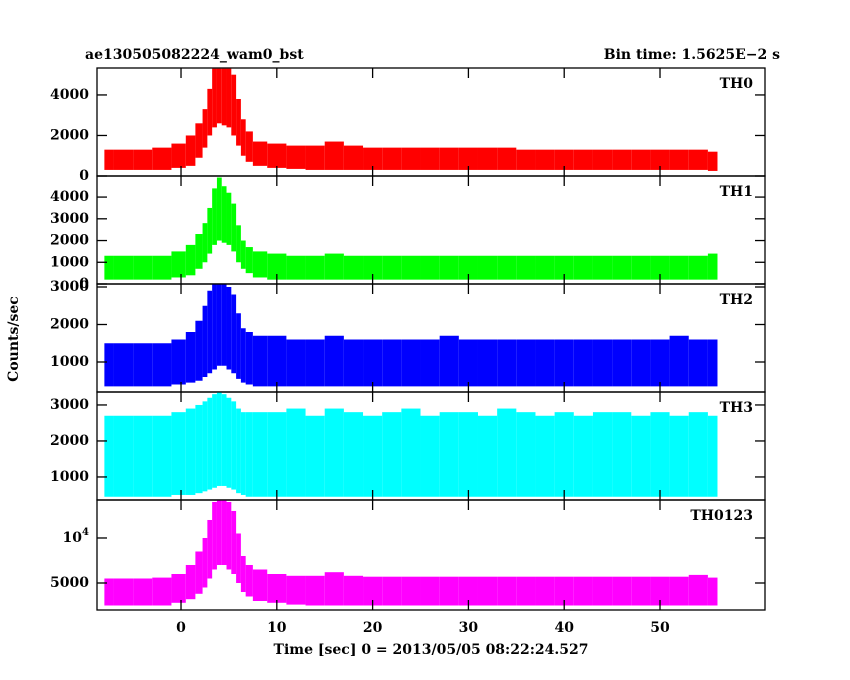 This screenshot has width=850, height=680. What do you see at coordinates (431, 555) in the screenshot?
I see `panel-frame` at bounding box center [431, 555].